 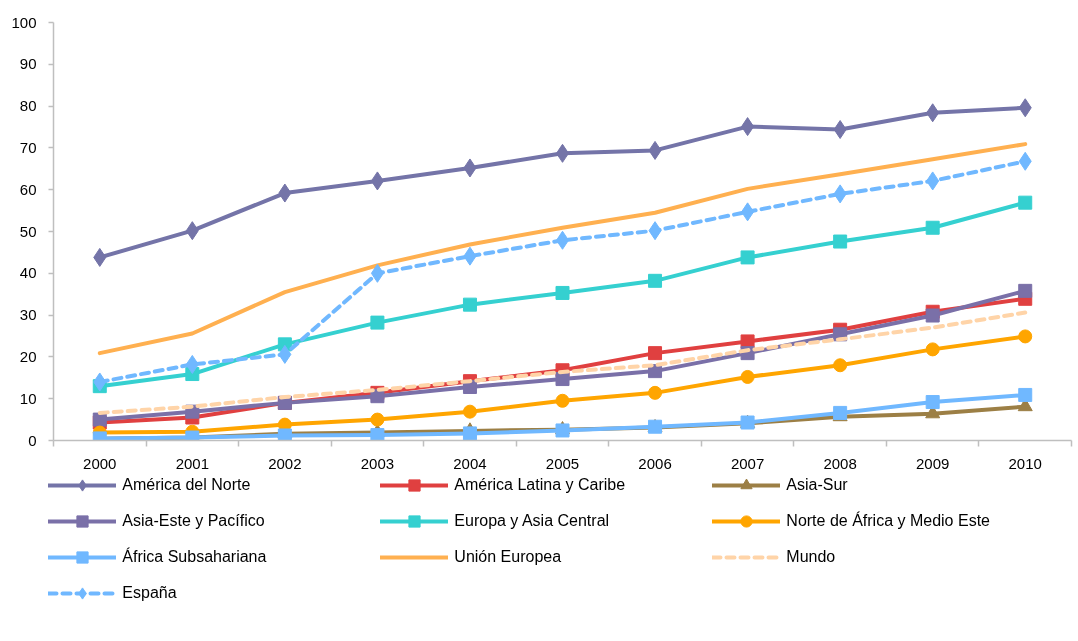 I want to click on y-tick-label: 30, so click(x=28, y=315).